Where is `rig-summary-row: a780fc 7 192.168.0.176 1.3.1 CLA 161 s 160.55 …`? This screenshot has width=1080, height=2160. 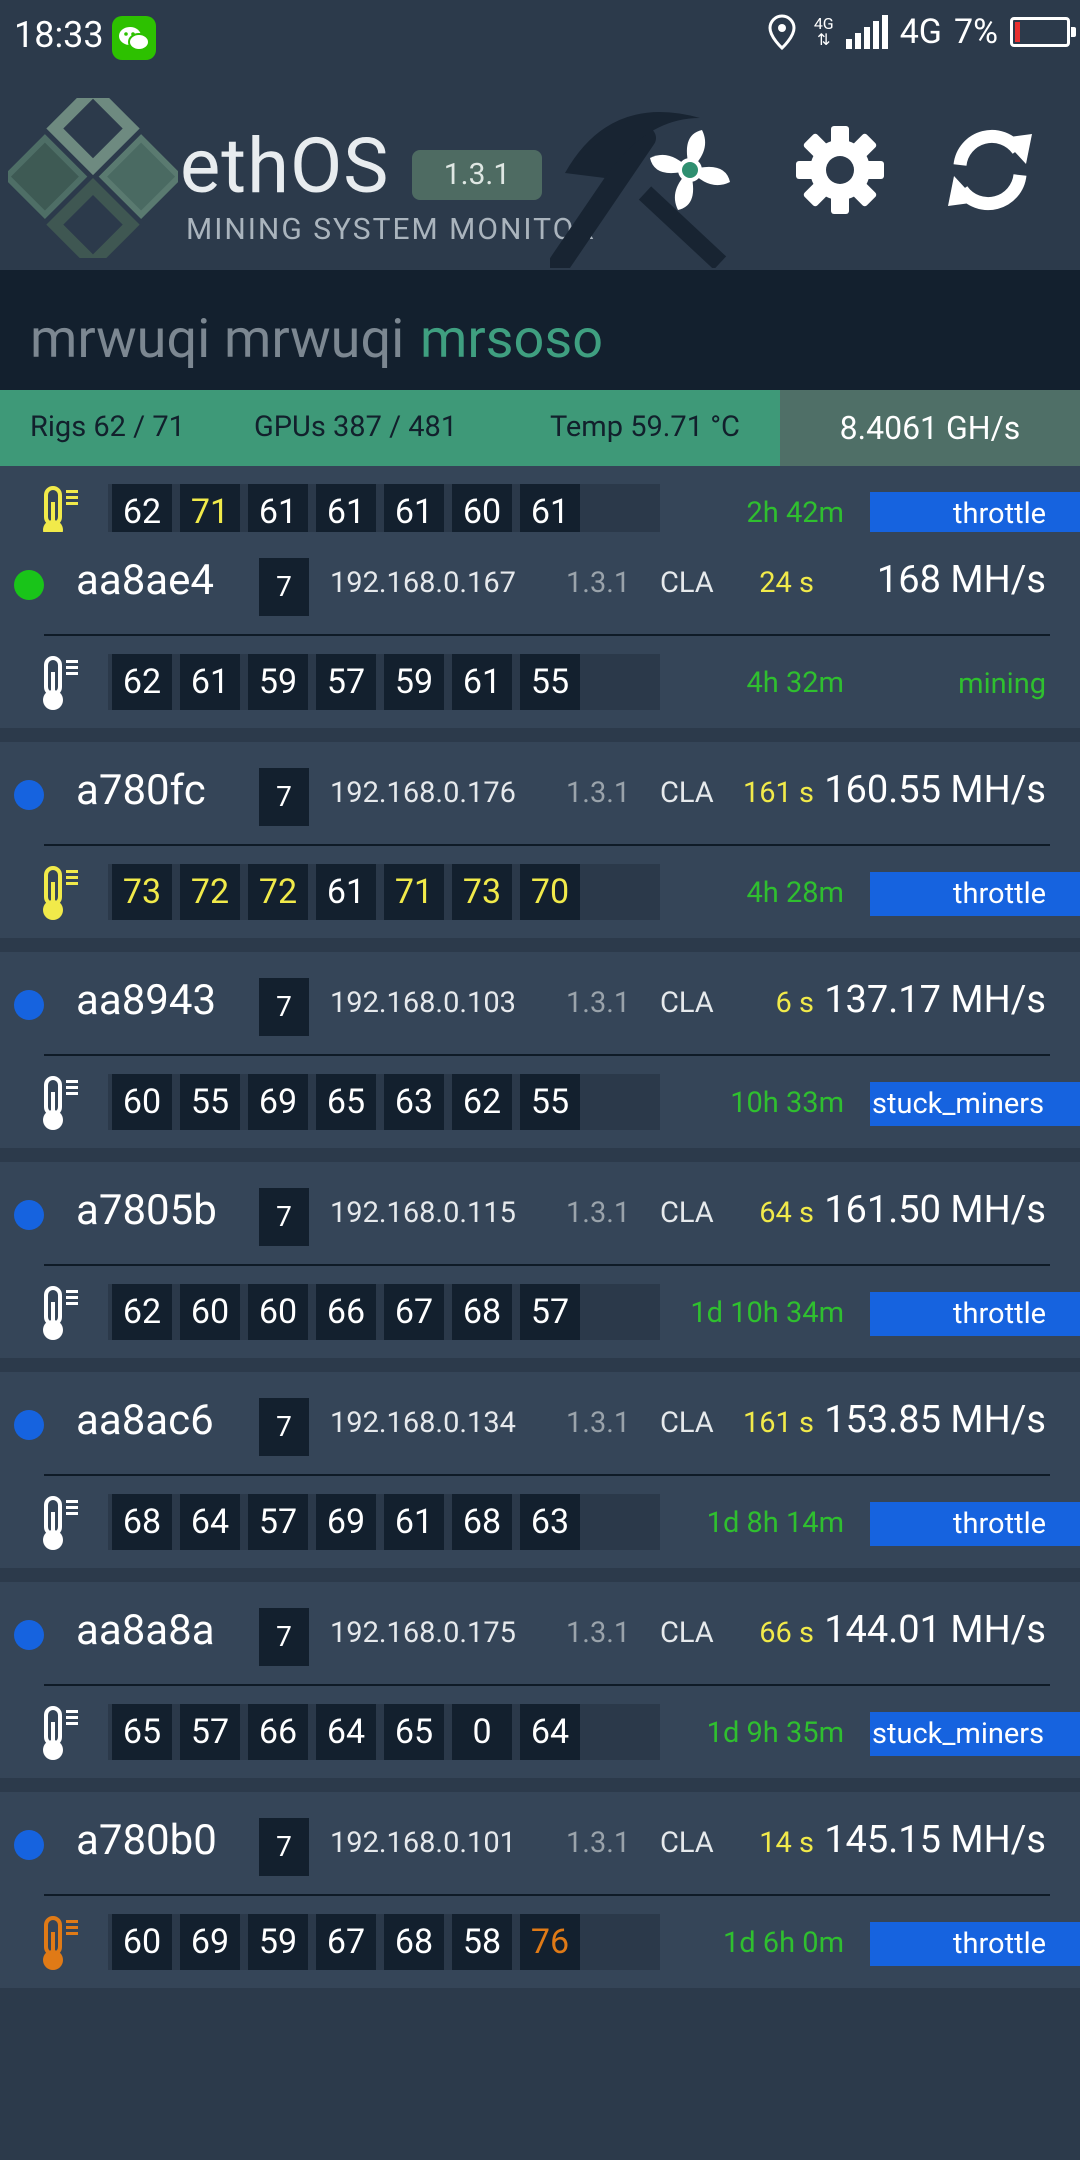
rig-summary-row: a780fc 7 192.168.0.176 1.3.1 CLA 161 s 160.55 … is located at coordinates (540, 792).